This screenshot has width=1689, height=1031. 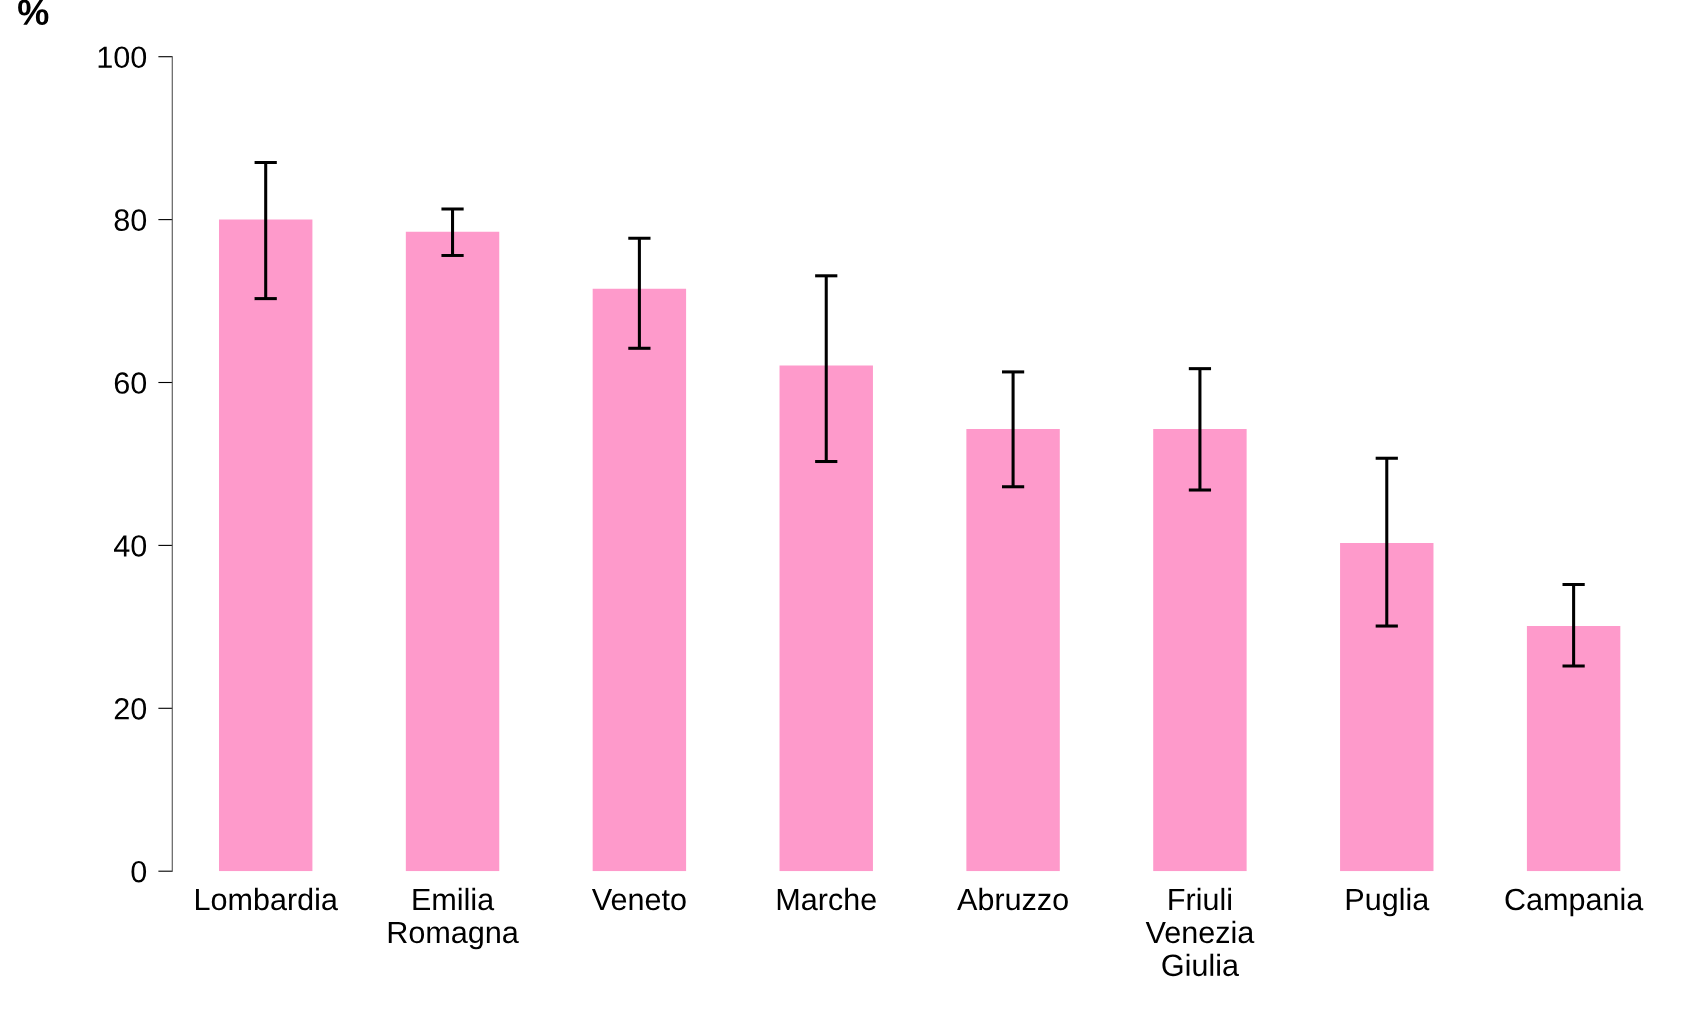 I want to click on y-tick-label: 80, so click(x=130, y=220).